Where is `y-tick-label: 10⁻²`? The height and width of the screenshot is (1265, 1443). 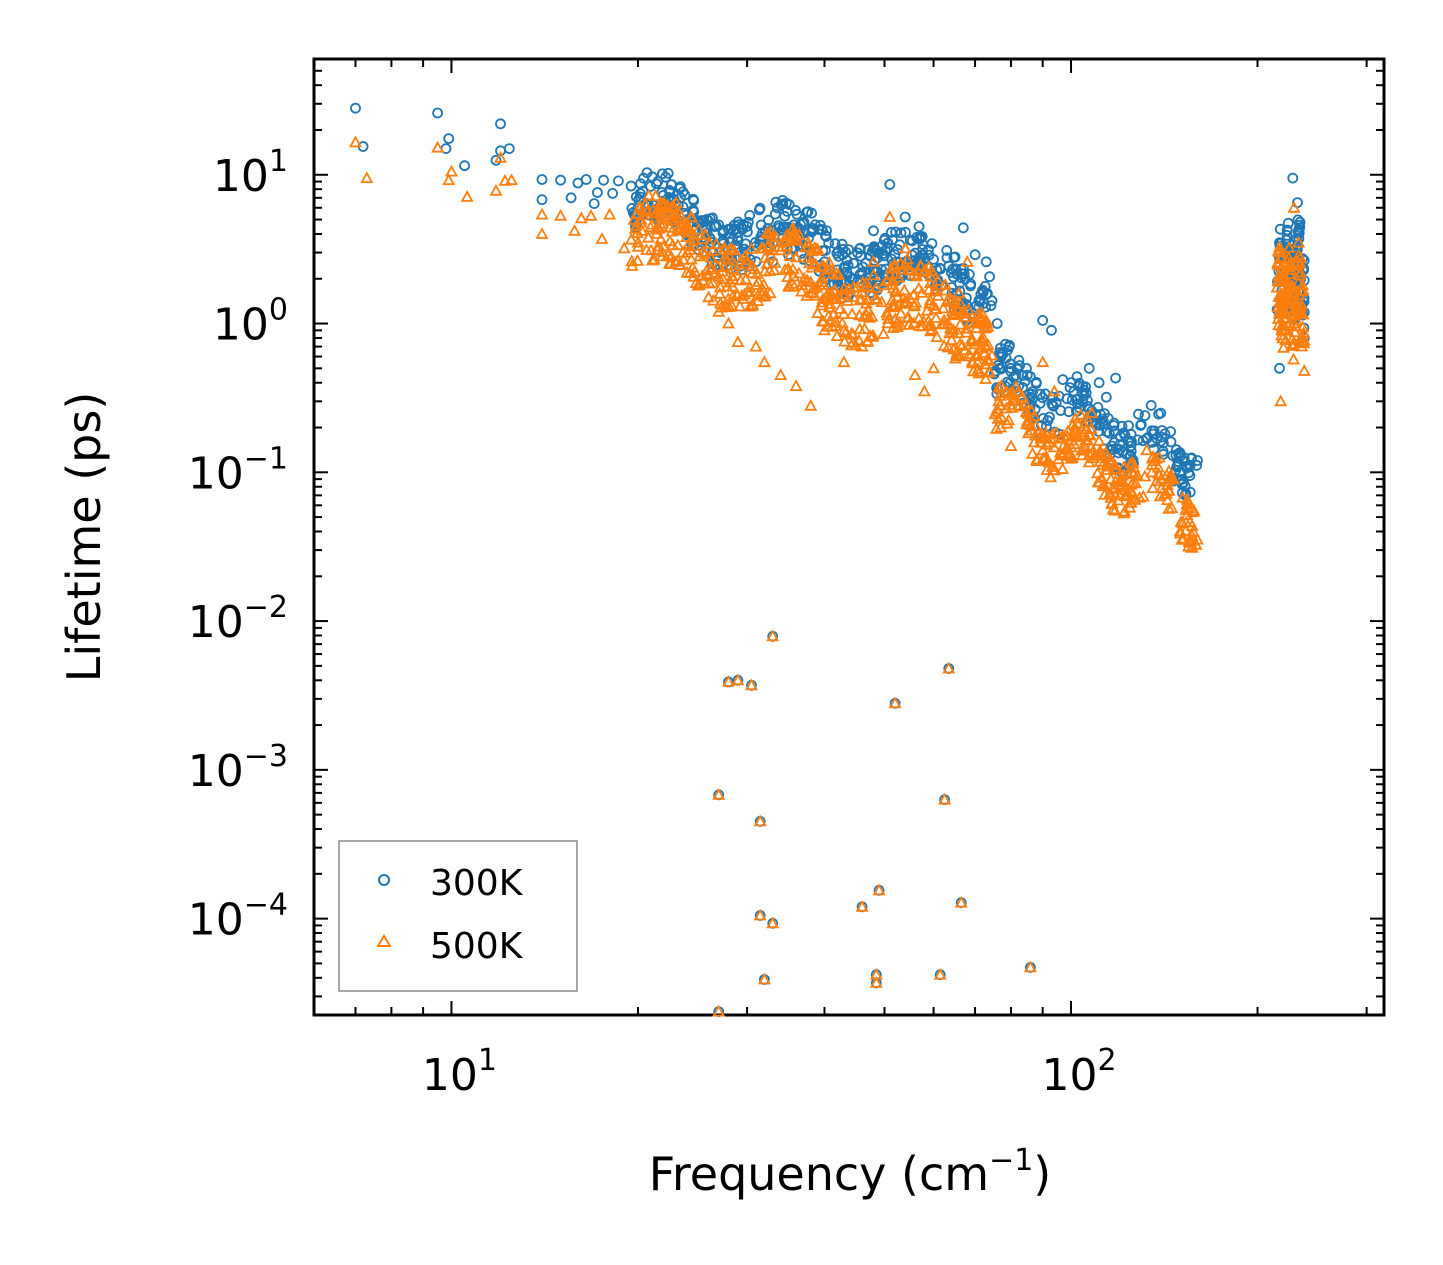 y-tick-label: 10⁻² is located at coordinates (238, 619).